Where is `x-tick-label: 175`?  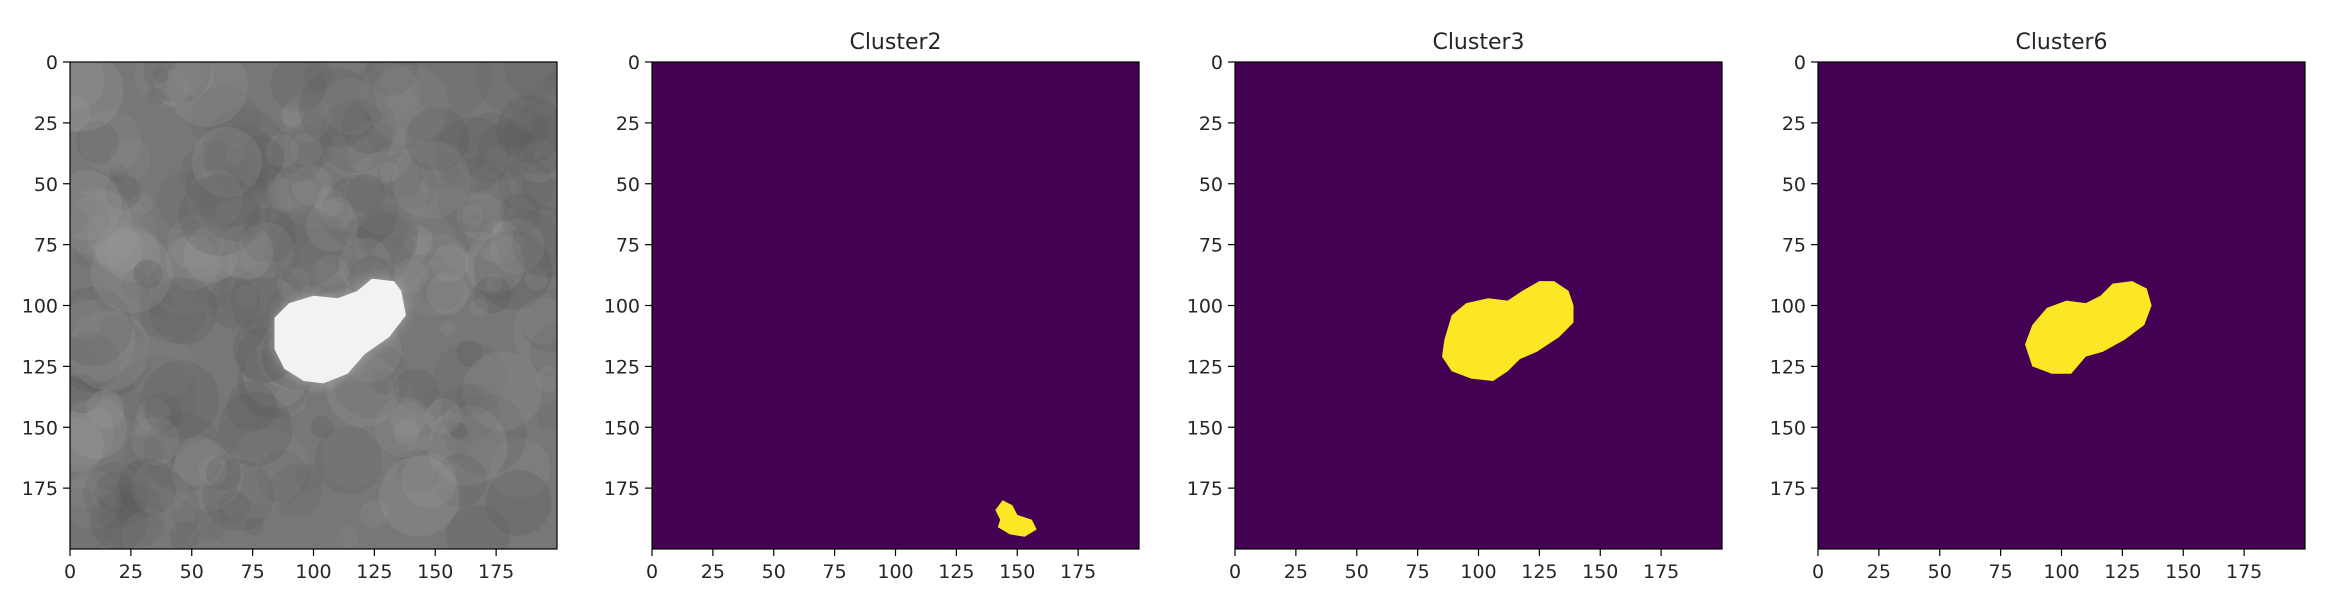 x-tick-label: 175 is located at coordinates (496, 572).